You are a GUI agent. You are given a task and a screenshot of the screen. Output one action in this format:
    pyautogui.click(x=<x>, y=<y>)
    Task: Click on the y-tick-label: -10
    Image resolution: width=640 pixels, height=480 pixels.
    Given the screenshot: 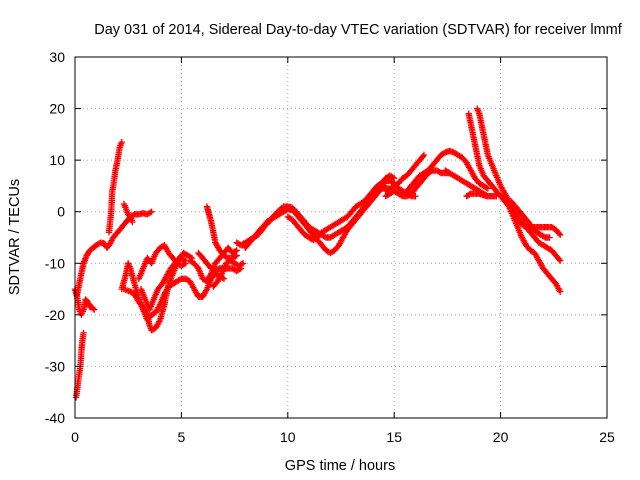 What is the action you would take?
    pyautogui.click(x=55, y=263)
    